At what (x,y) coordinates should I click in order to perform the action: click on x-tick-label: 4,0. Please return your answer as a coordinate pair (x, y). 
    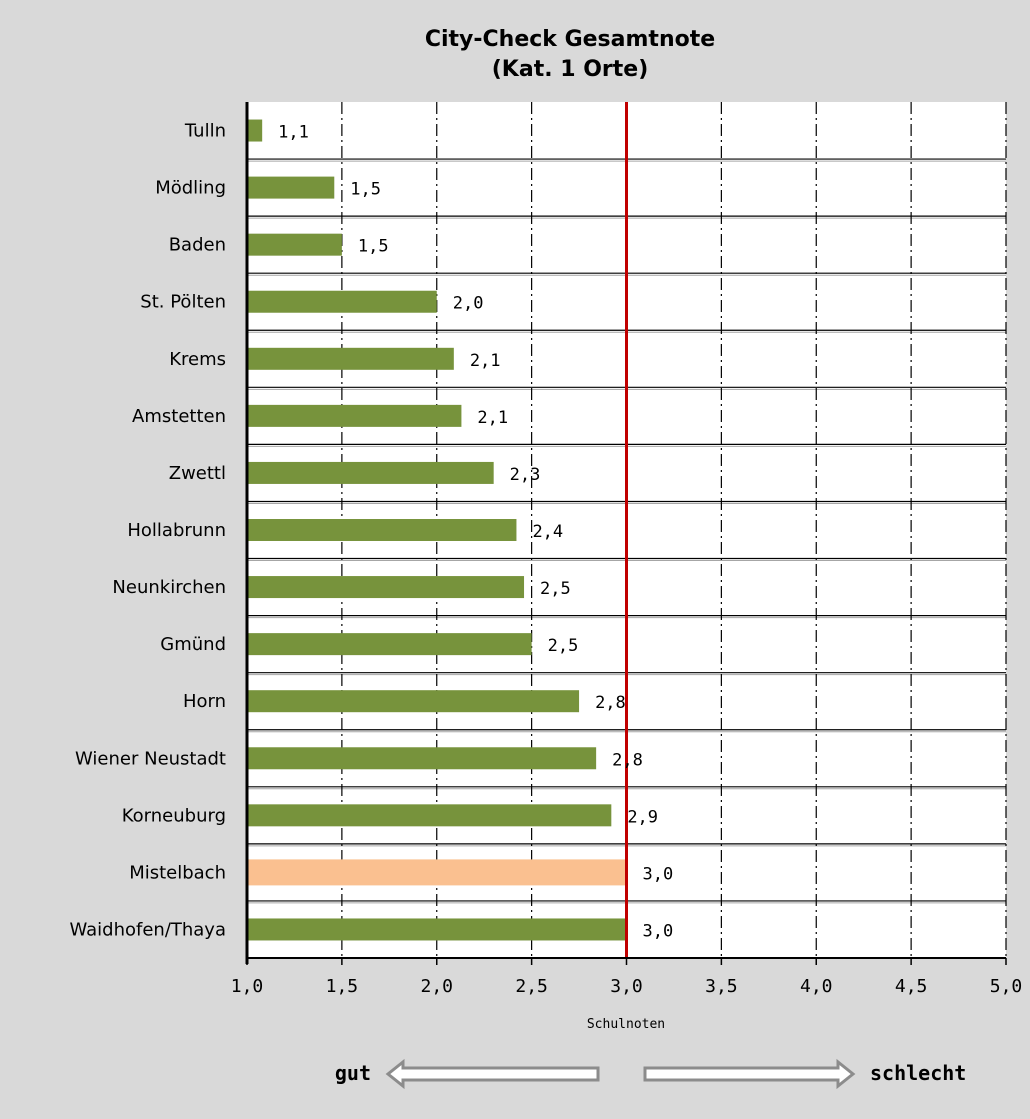
    Looking at the image, I should click on (816, 986).